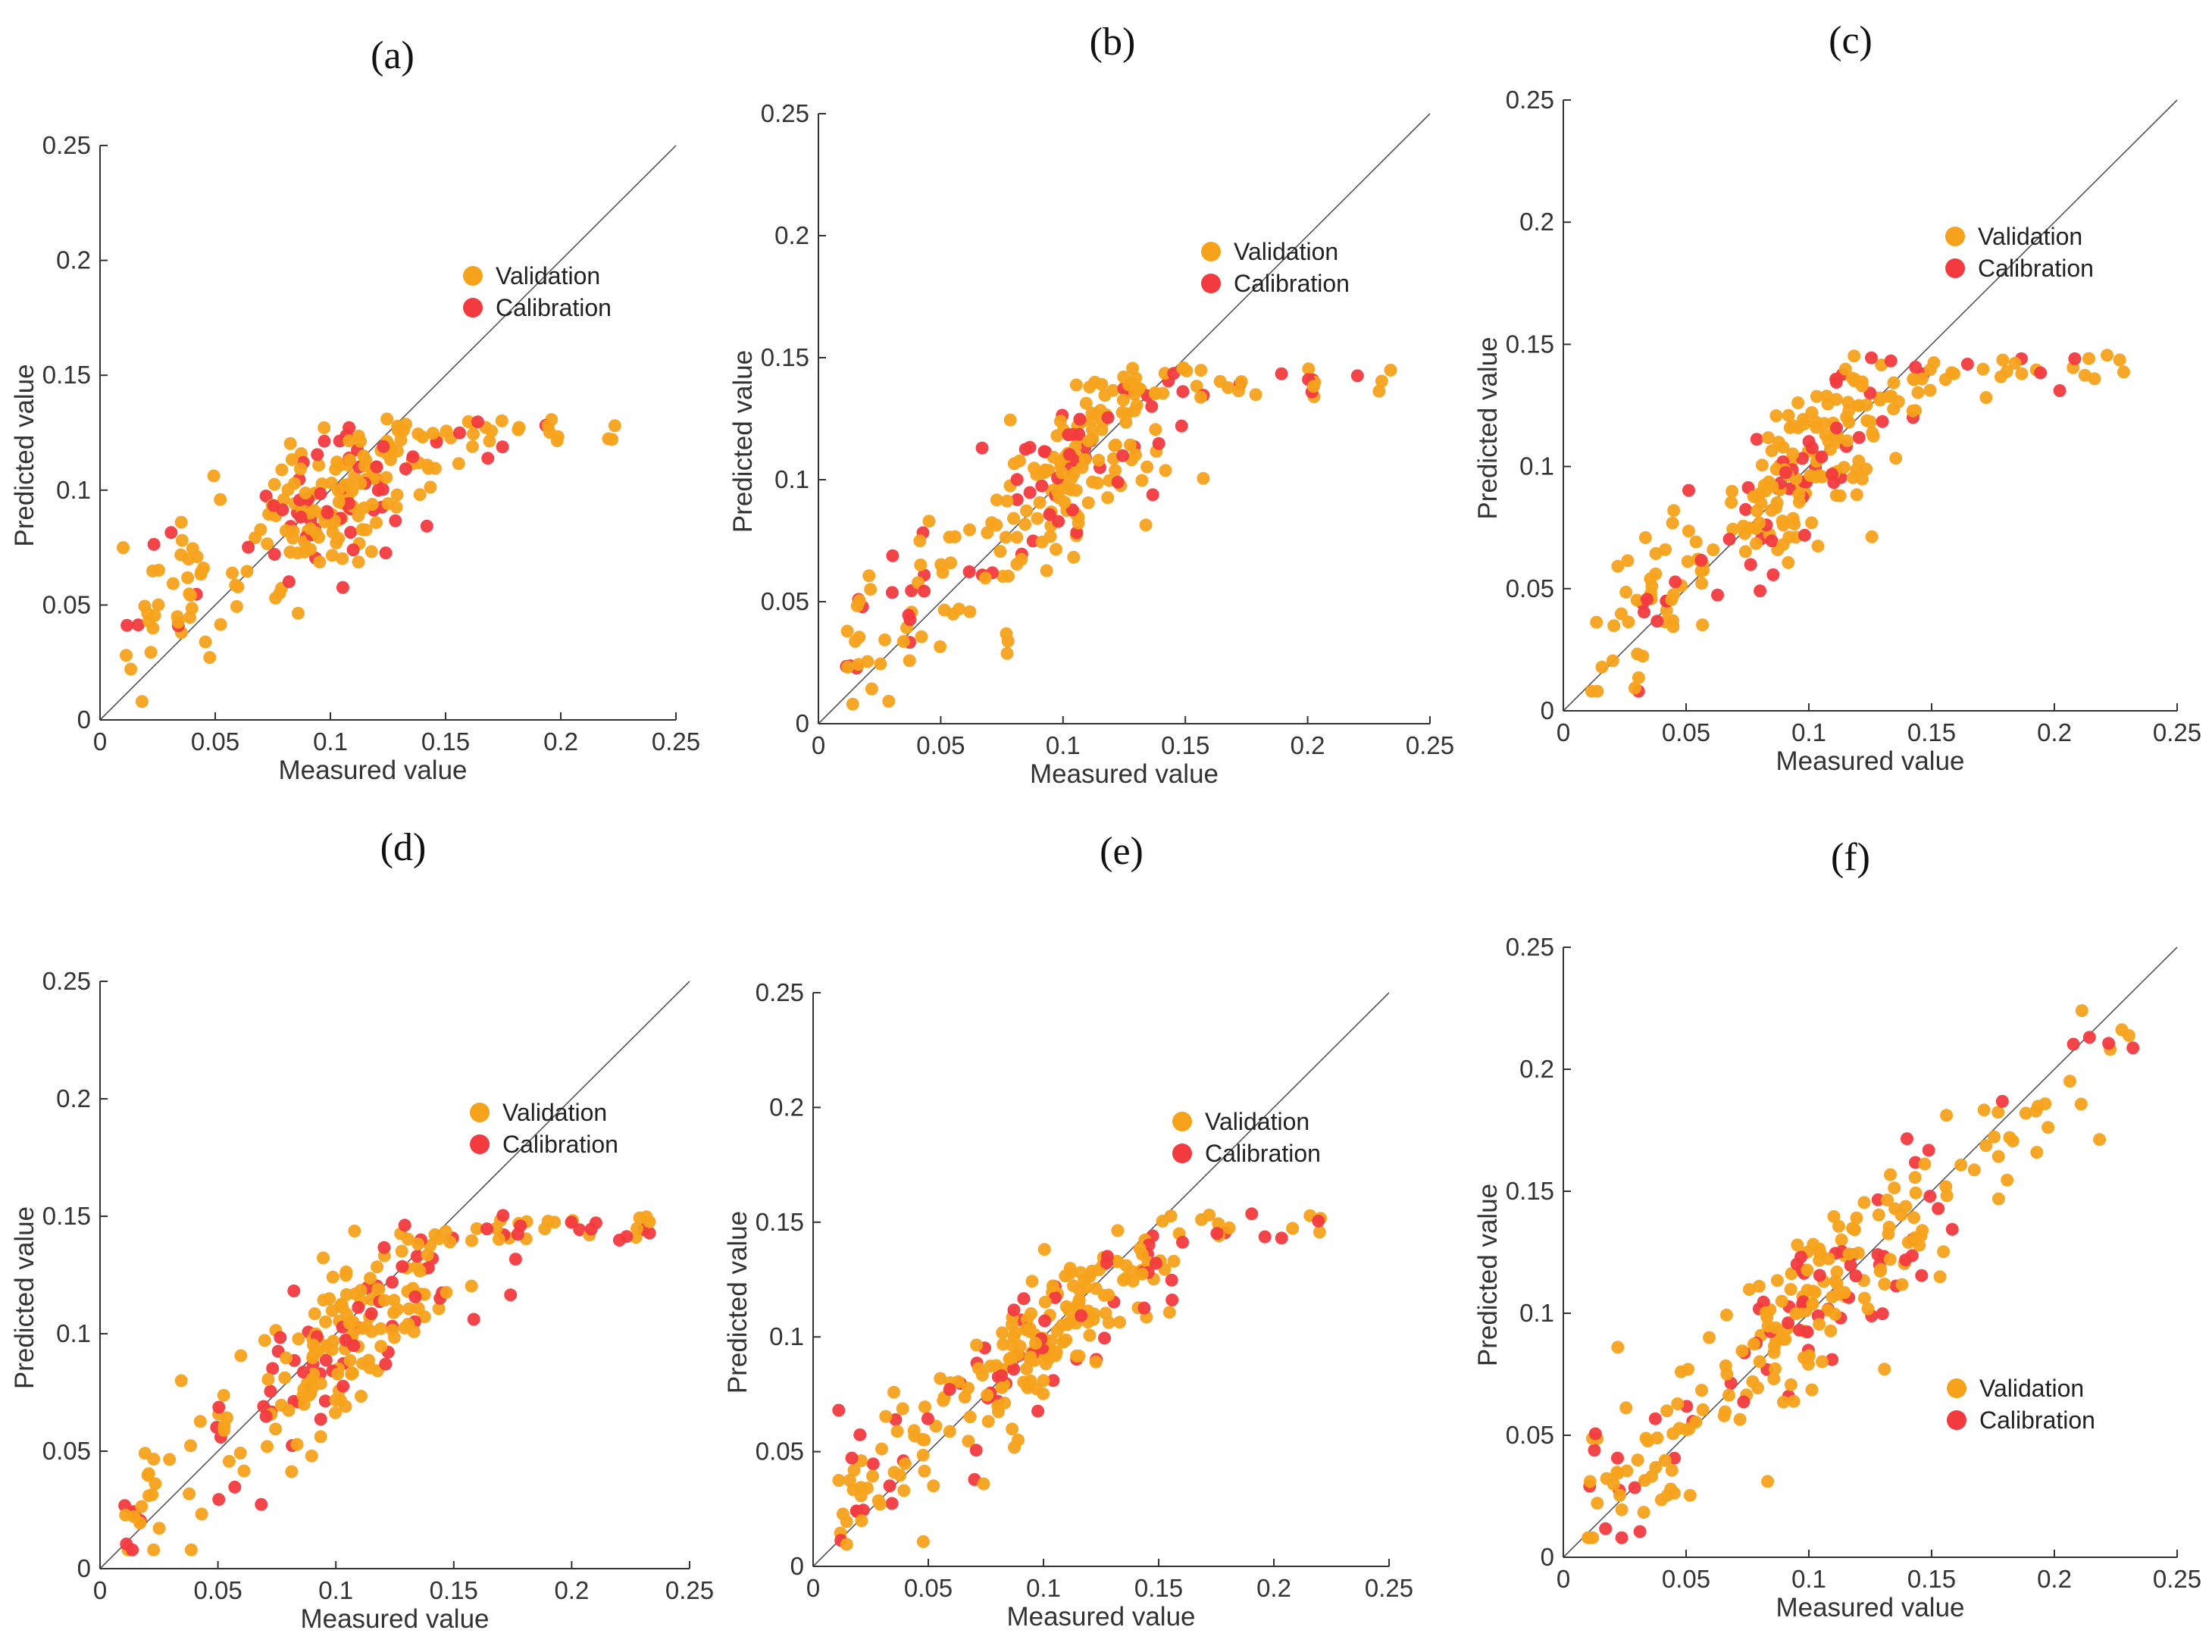 The width and height of the screenshot is (2212, 1652). I want to click on panel-label: (a), so click(393, 55).